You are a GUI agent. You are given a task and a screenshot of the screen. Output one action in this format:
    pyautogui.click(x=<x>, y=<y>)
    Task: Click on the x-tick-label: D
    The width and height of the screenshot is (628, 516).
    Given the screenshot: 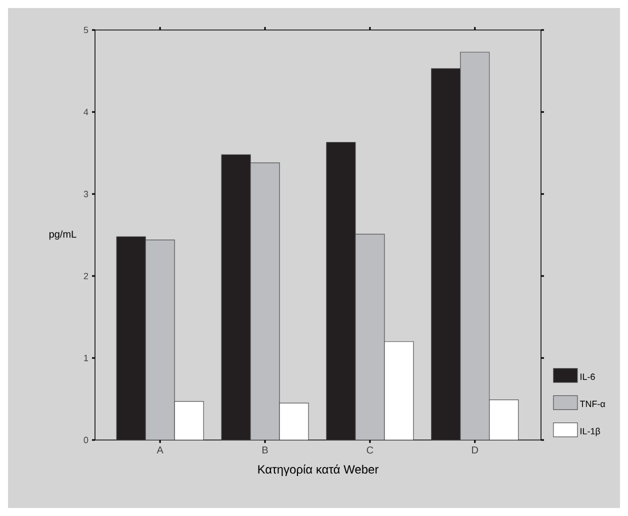 What is the action you would take?
    pyautogui.click(x=475, y=450)
    